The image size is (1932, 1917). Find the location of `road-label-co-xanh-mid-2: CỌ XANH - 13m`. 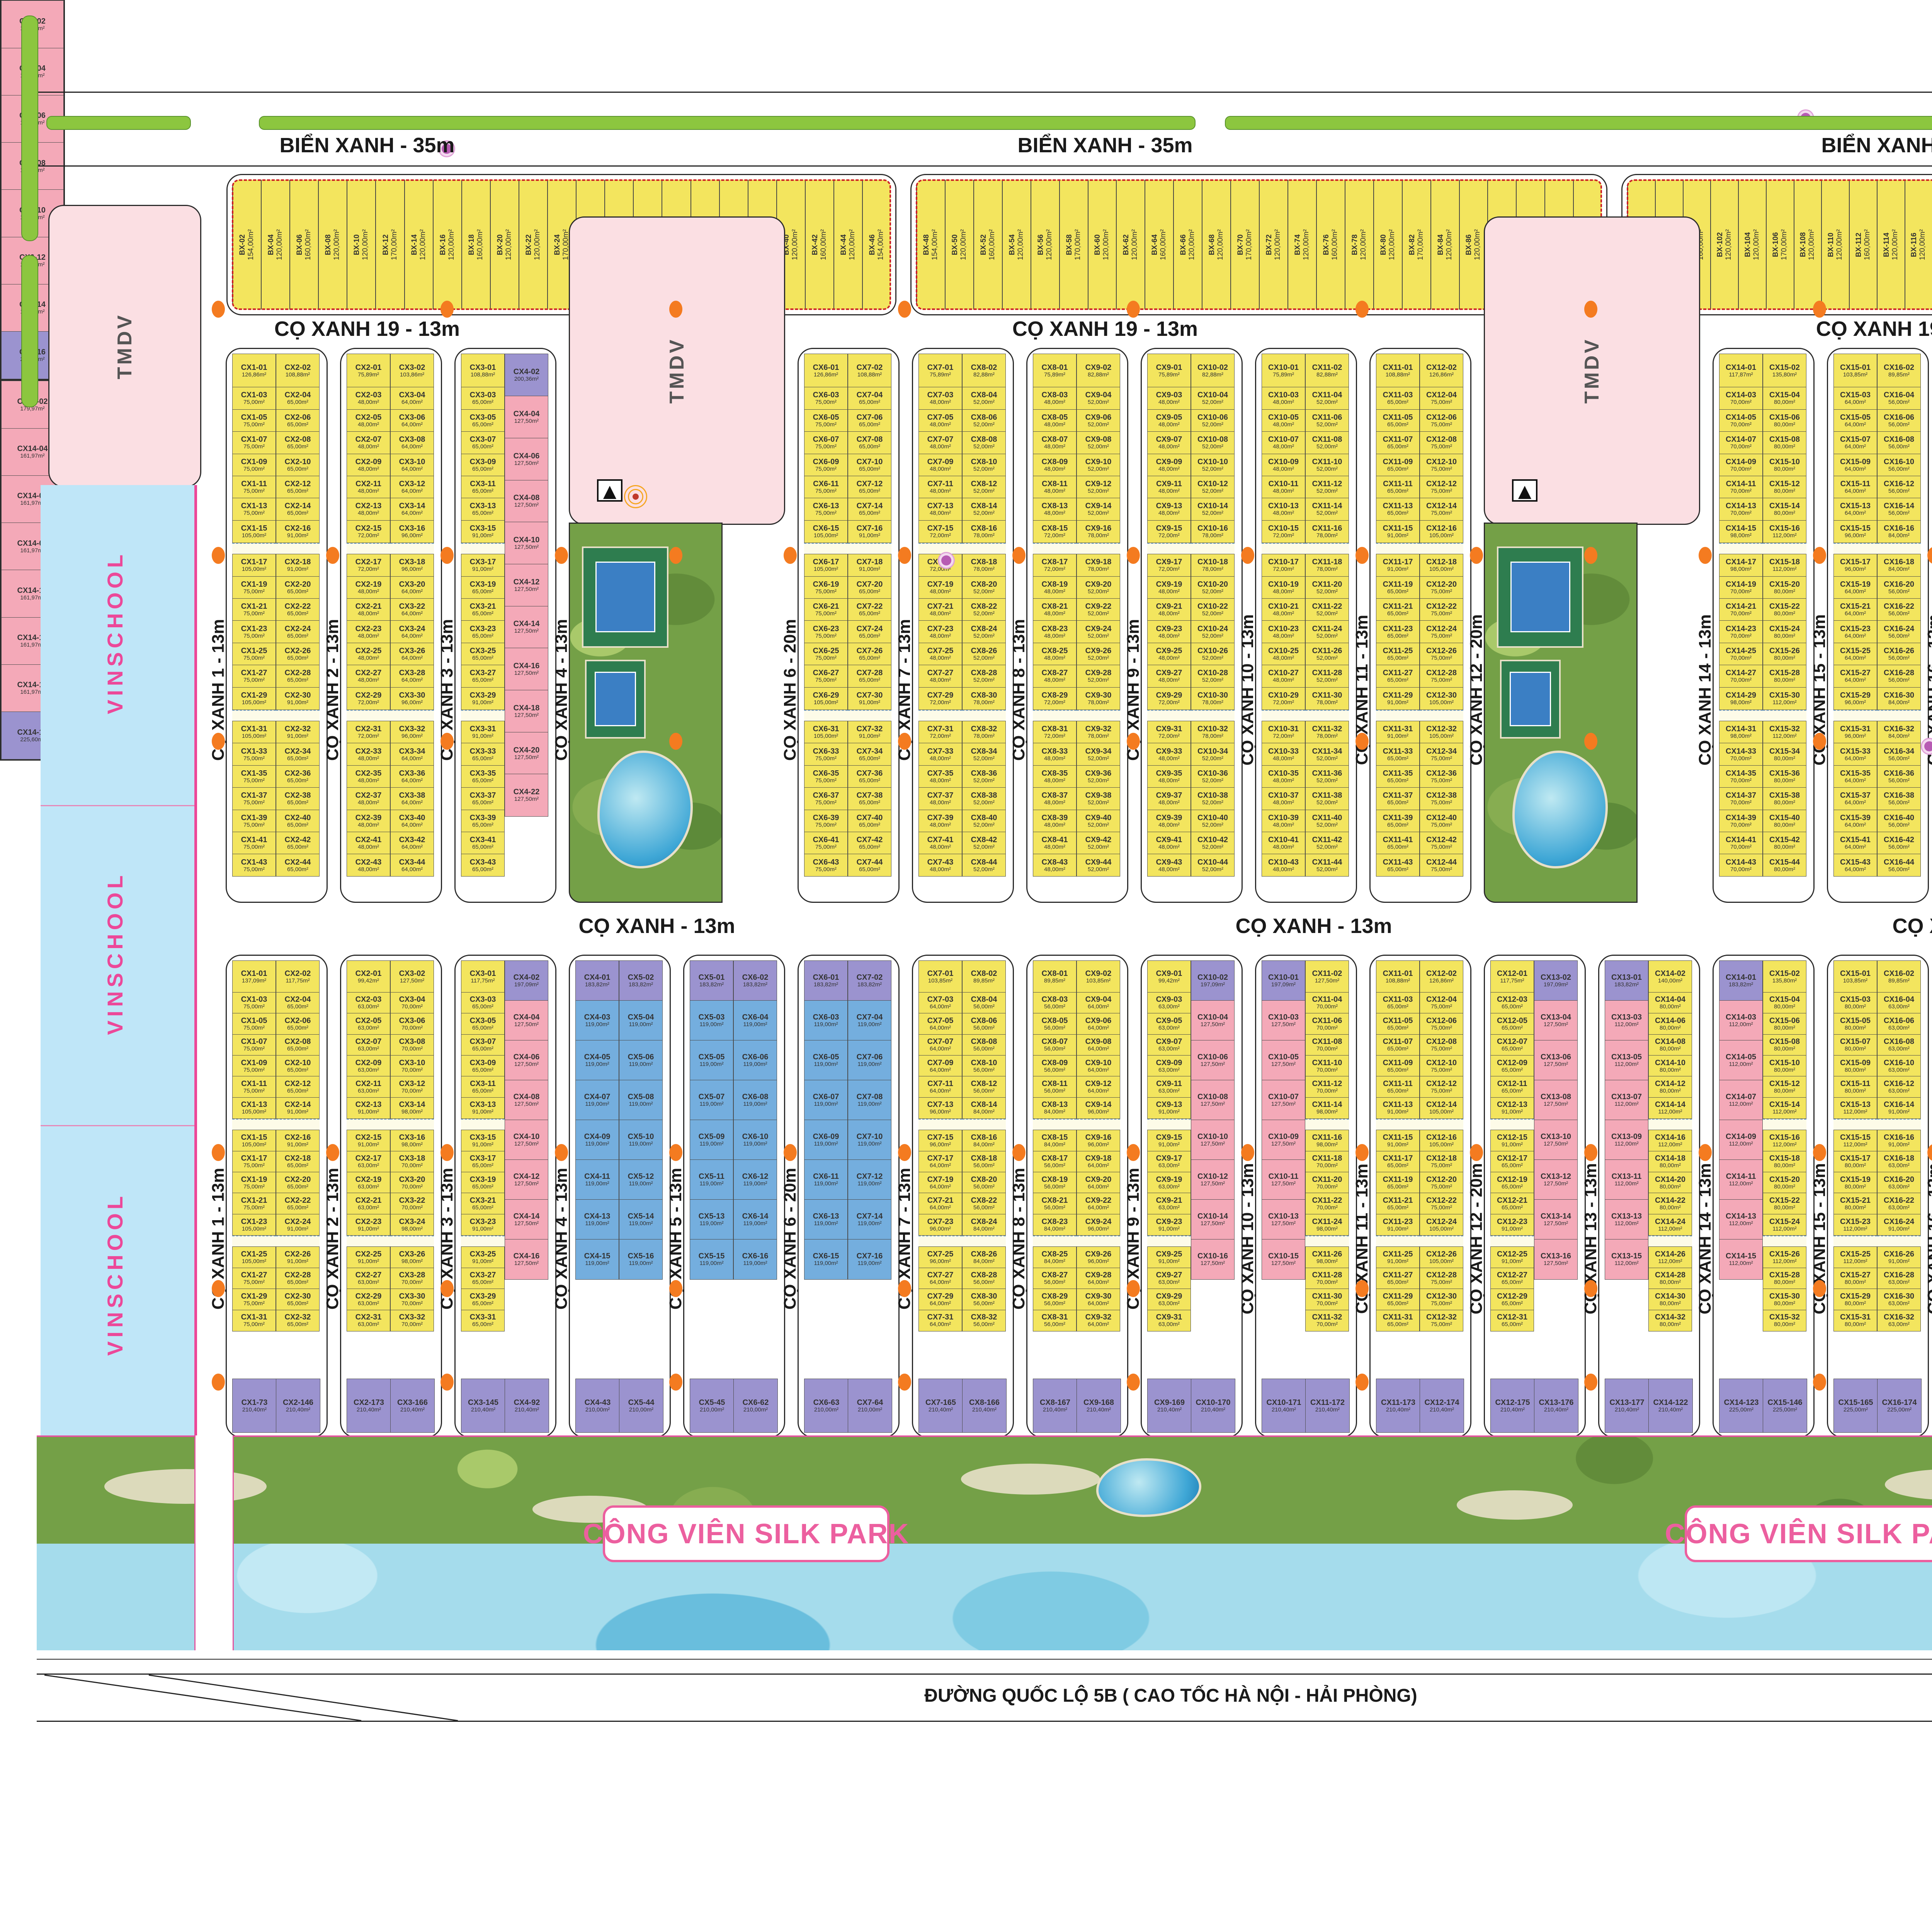

road-label-co-xanh-mid-2: CỌ XANH - 13m is located at coordinates (1314, 926).